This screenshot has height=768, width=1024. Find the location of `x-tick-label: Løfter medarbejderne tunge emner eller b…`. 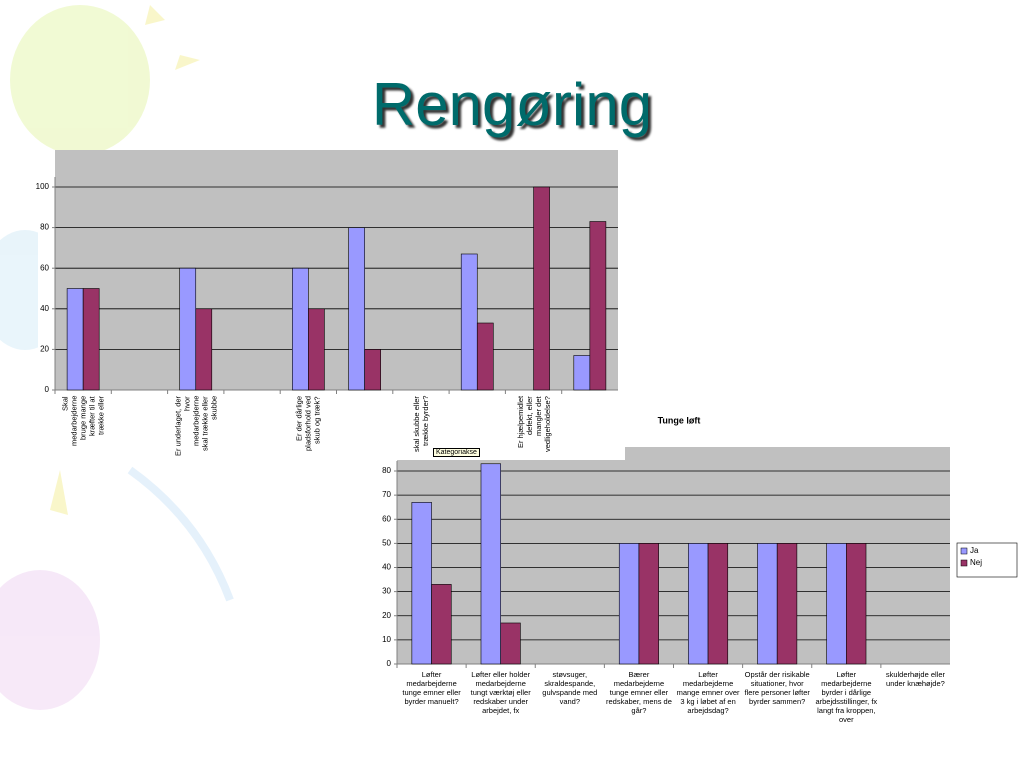

x-tick-label: Løfter medarbejderne tunge emner eller b… is located at coordinates (431, 688).